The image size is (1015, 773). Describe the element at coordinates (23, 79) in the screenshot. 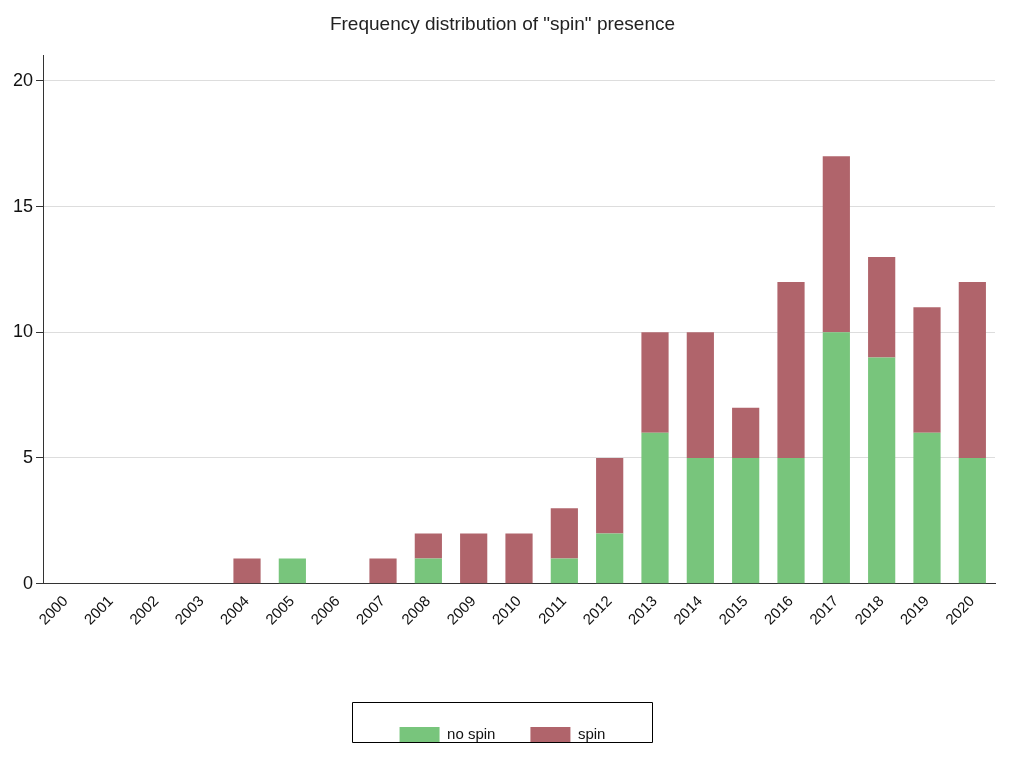

I see `y-tick-label: 20` at that location.